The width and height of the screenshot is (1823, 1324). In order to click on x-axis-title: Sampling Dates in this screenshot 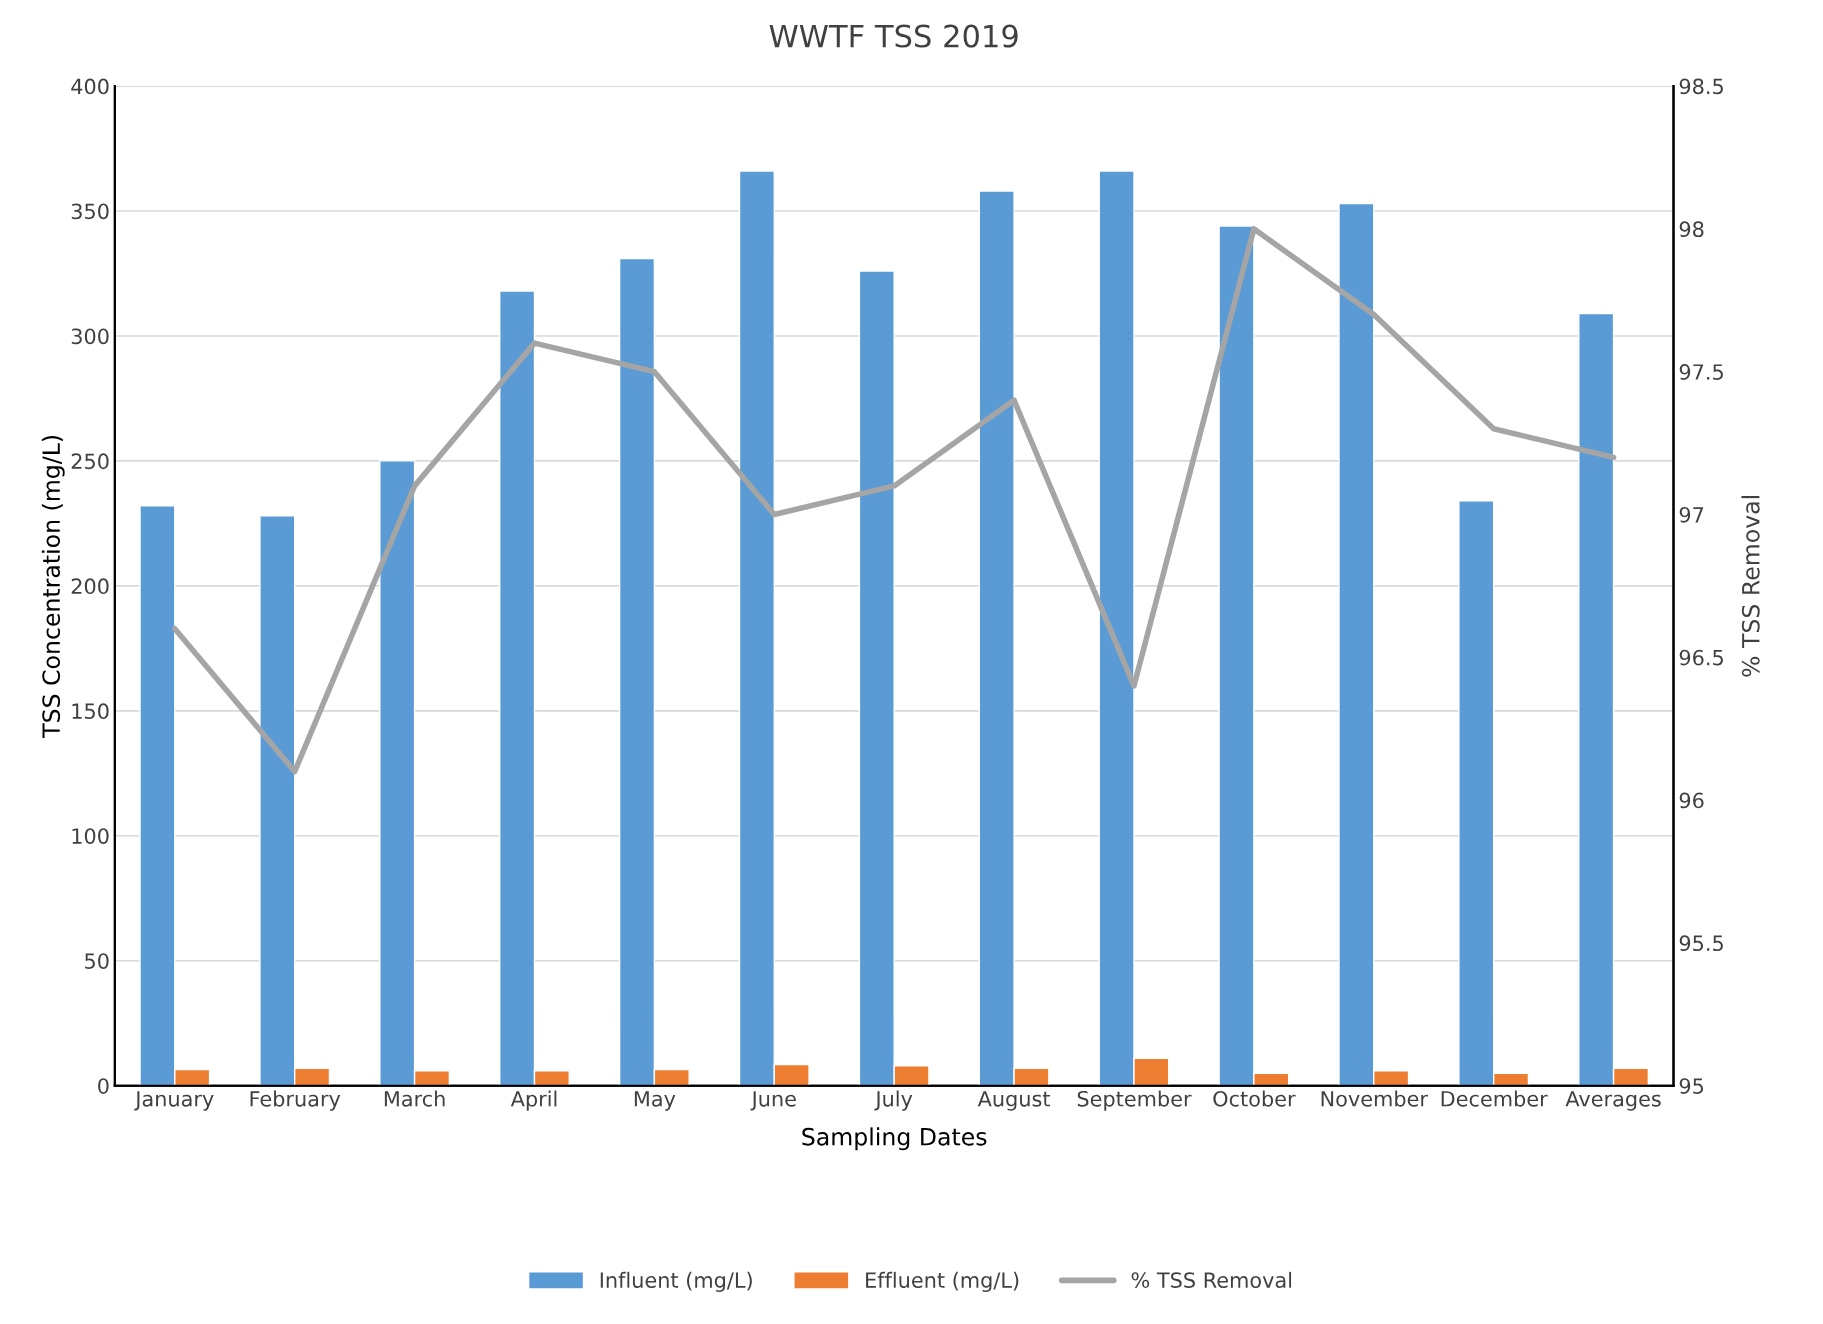, I will do `click(894, 1139)`.